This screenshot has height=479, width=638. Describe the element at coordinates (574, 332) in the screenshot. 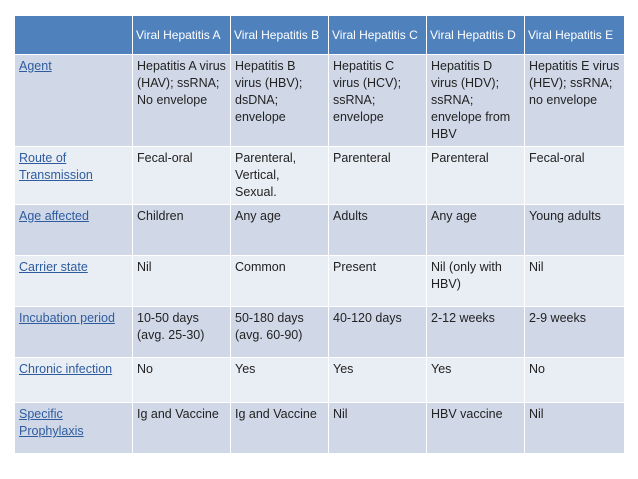

I see `table-cell: 2-9 weeks` at that location.